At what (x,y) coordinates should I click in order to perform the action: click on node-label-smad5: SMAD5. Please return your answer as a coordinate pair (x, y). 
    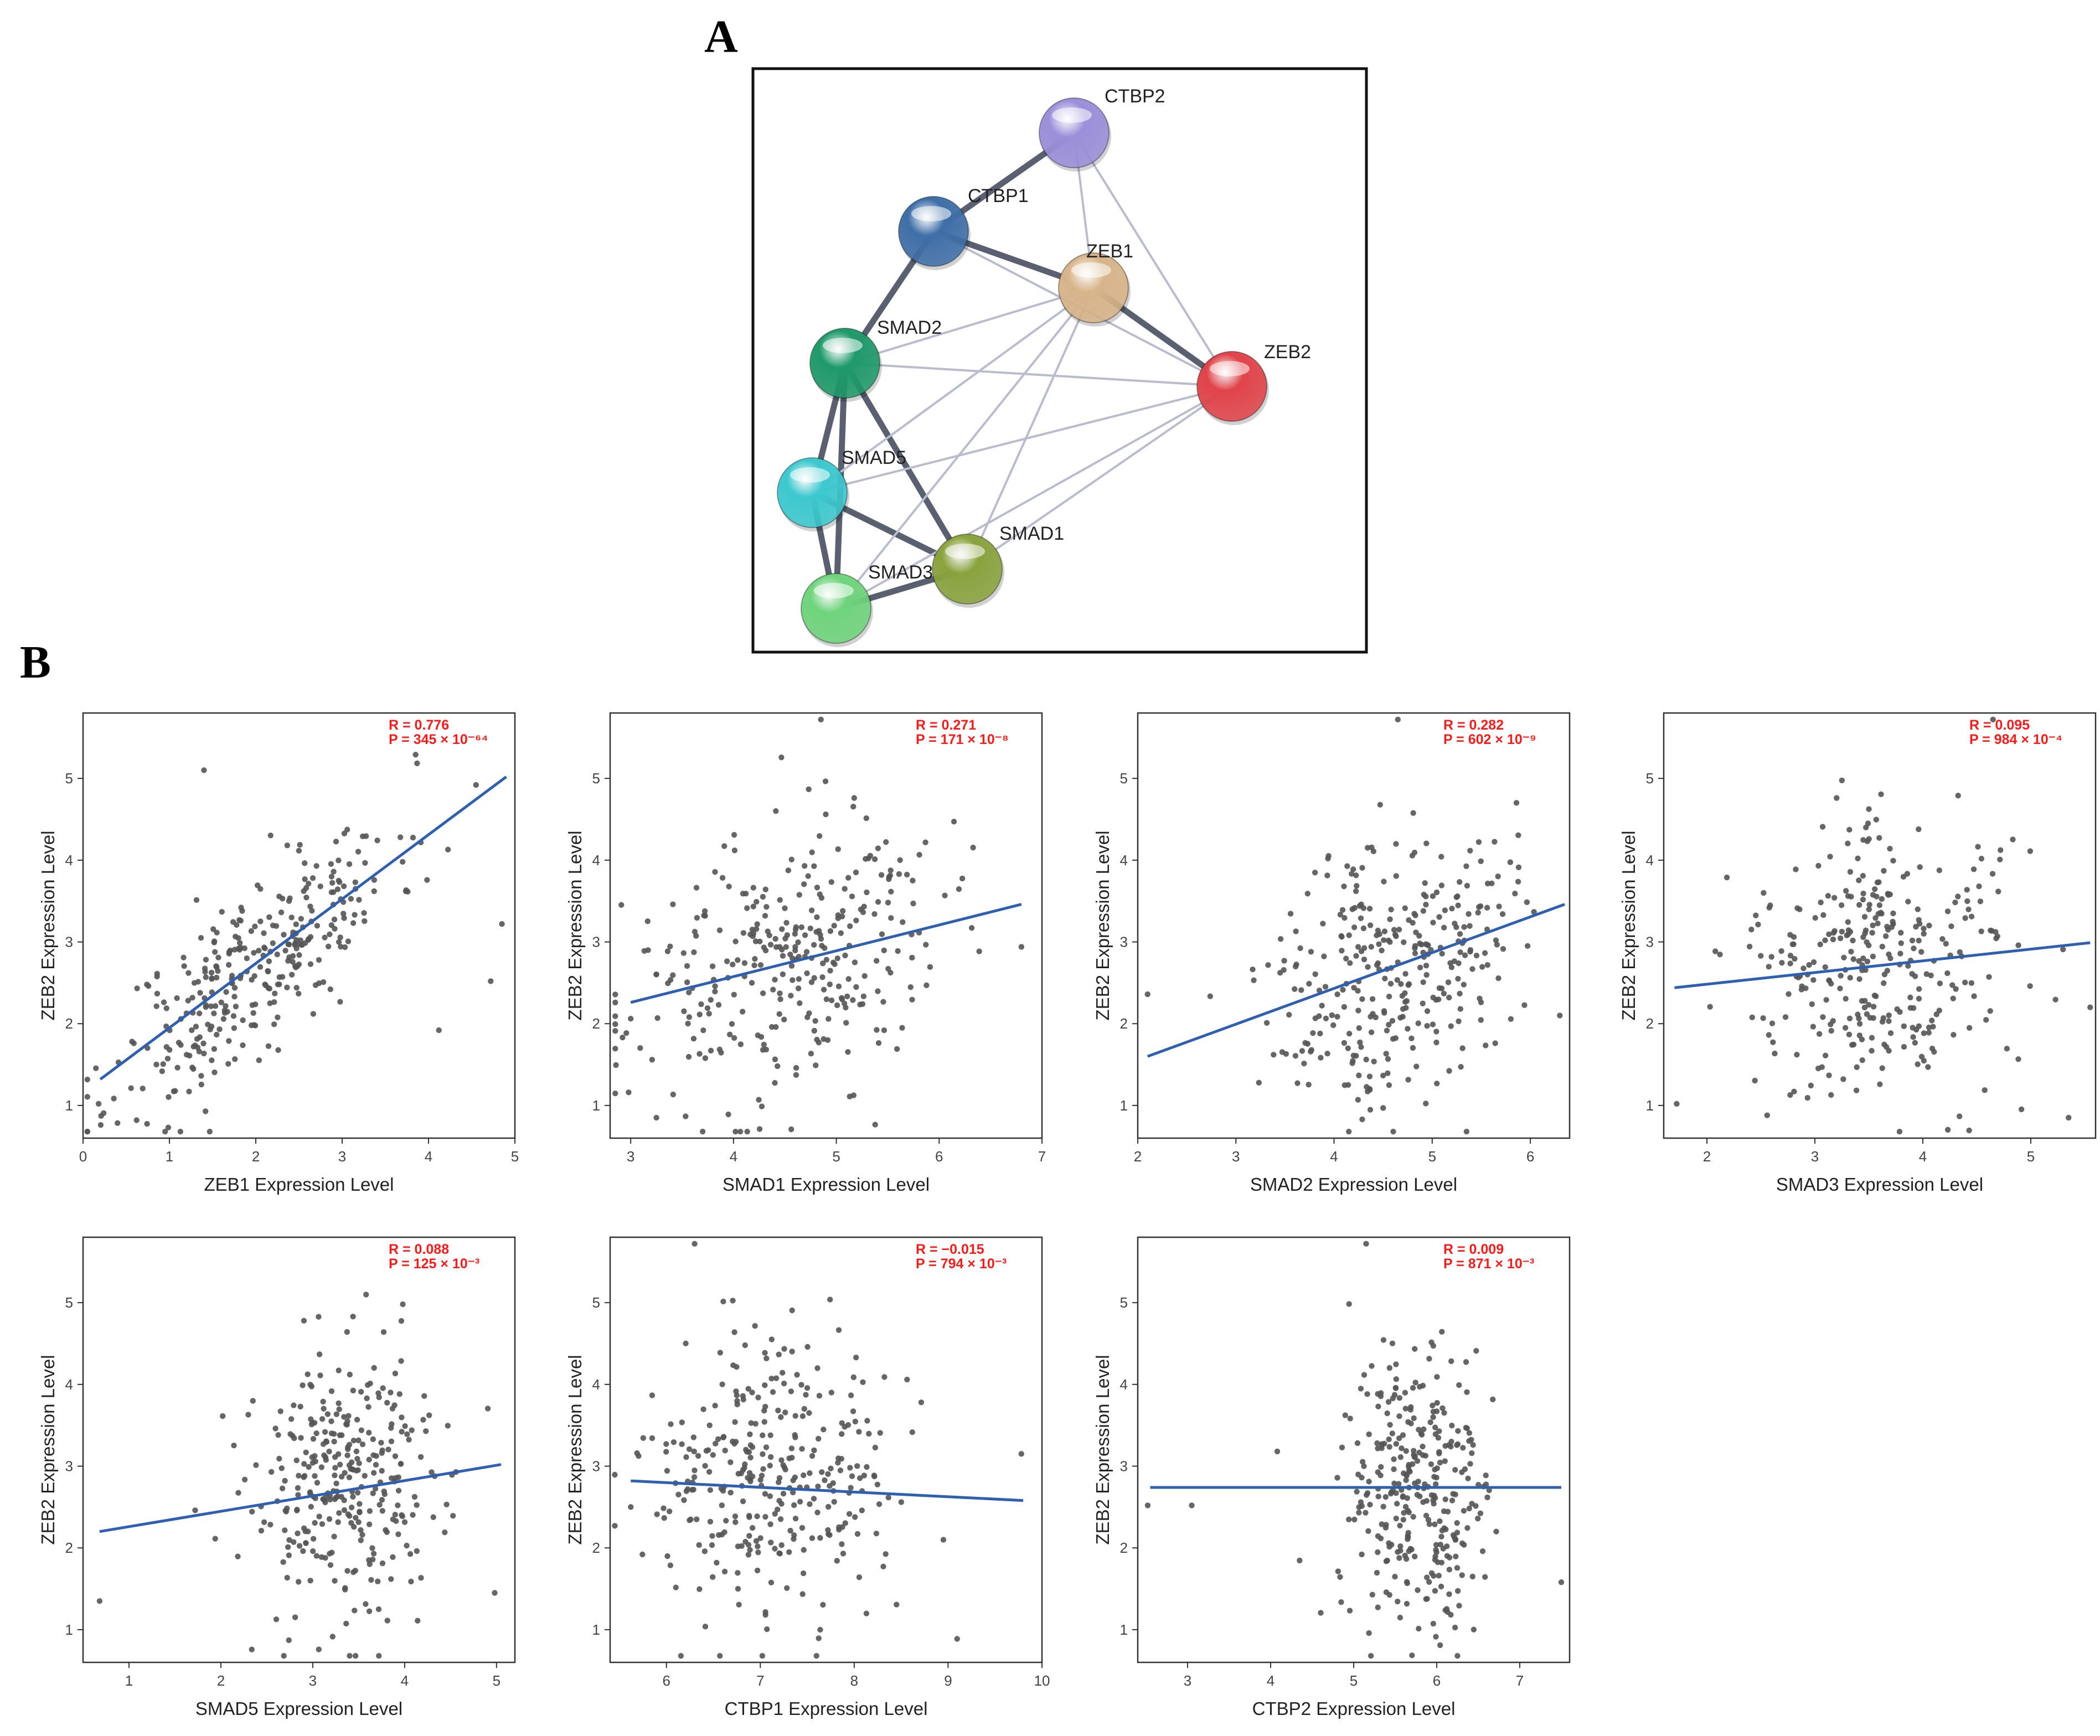
    Looking at the image, I should click on (874, 457).